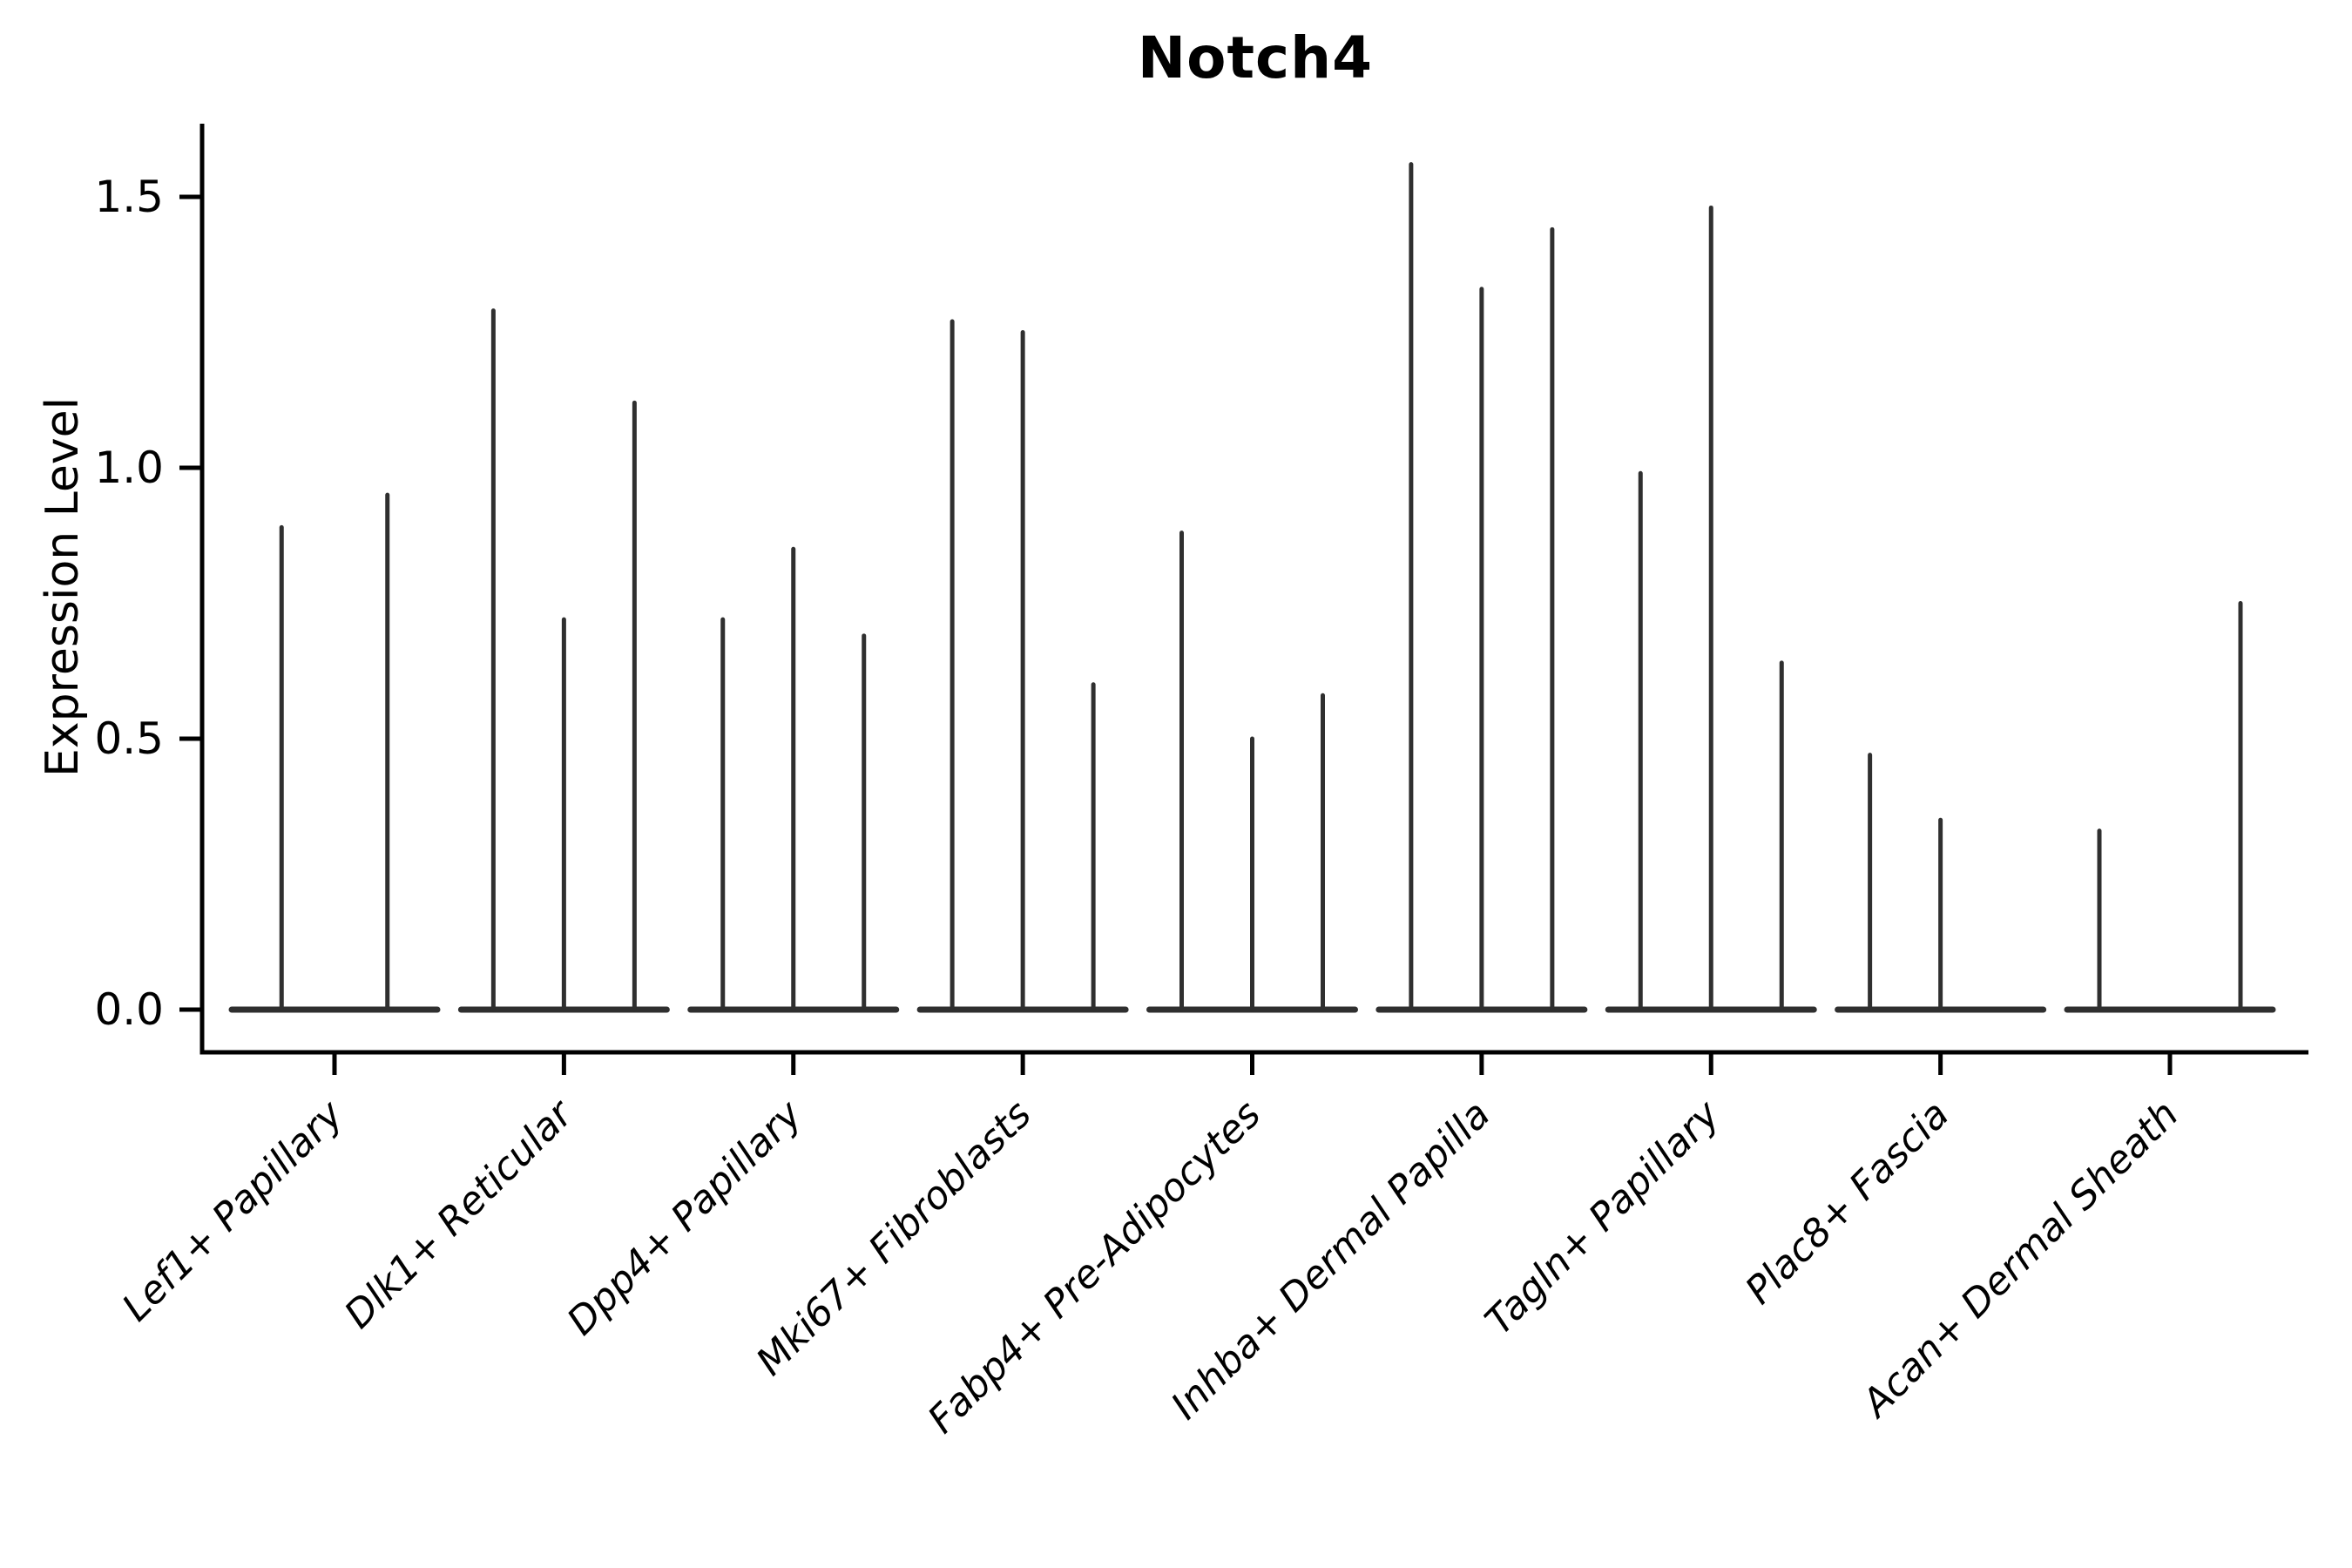  Describe the element at coordinates (129, 197) in the screenshot. I see `y-tick-label: 1.5` at that location.